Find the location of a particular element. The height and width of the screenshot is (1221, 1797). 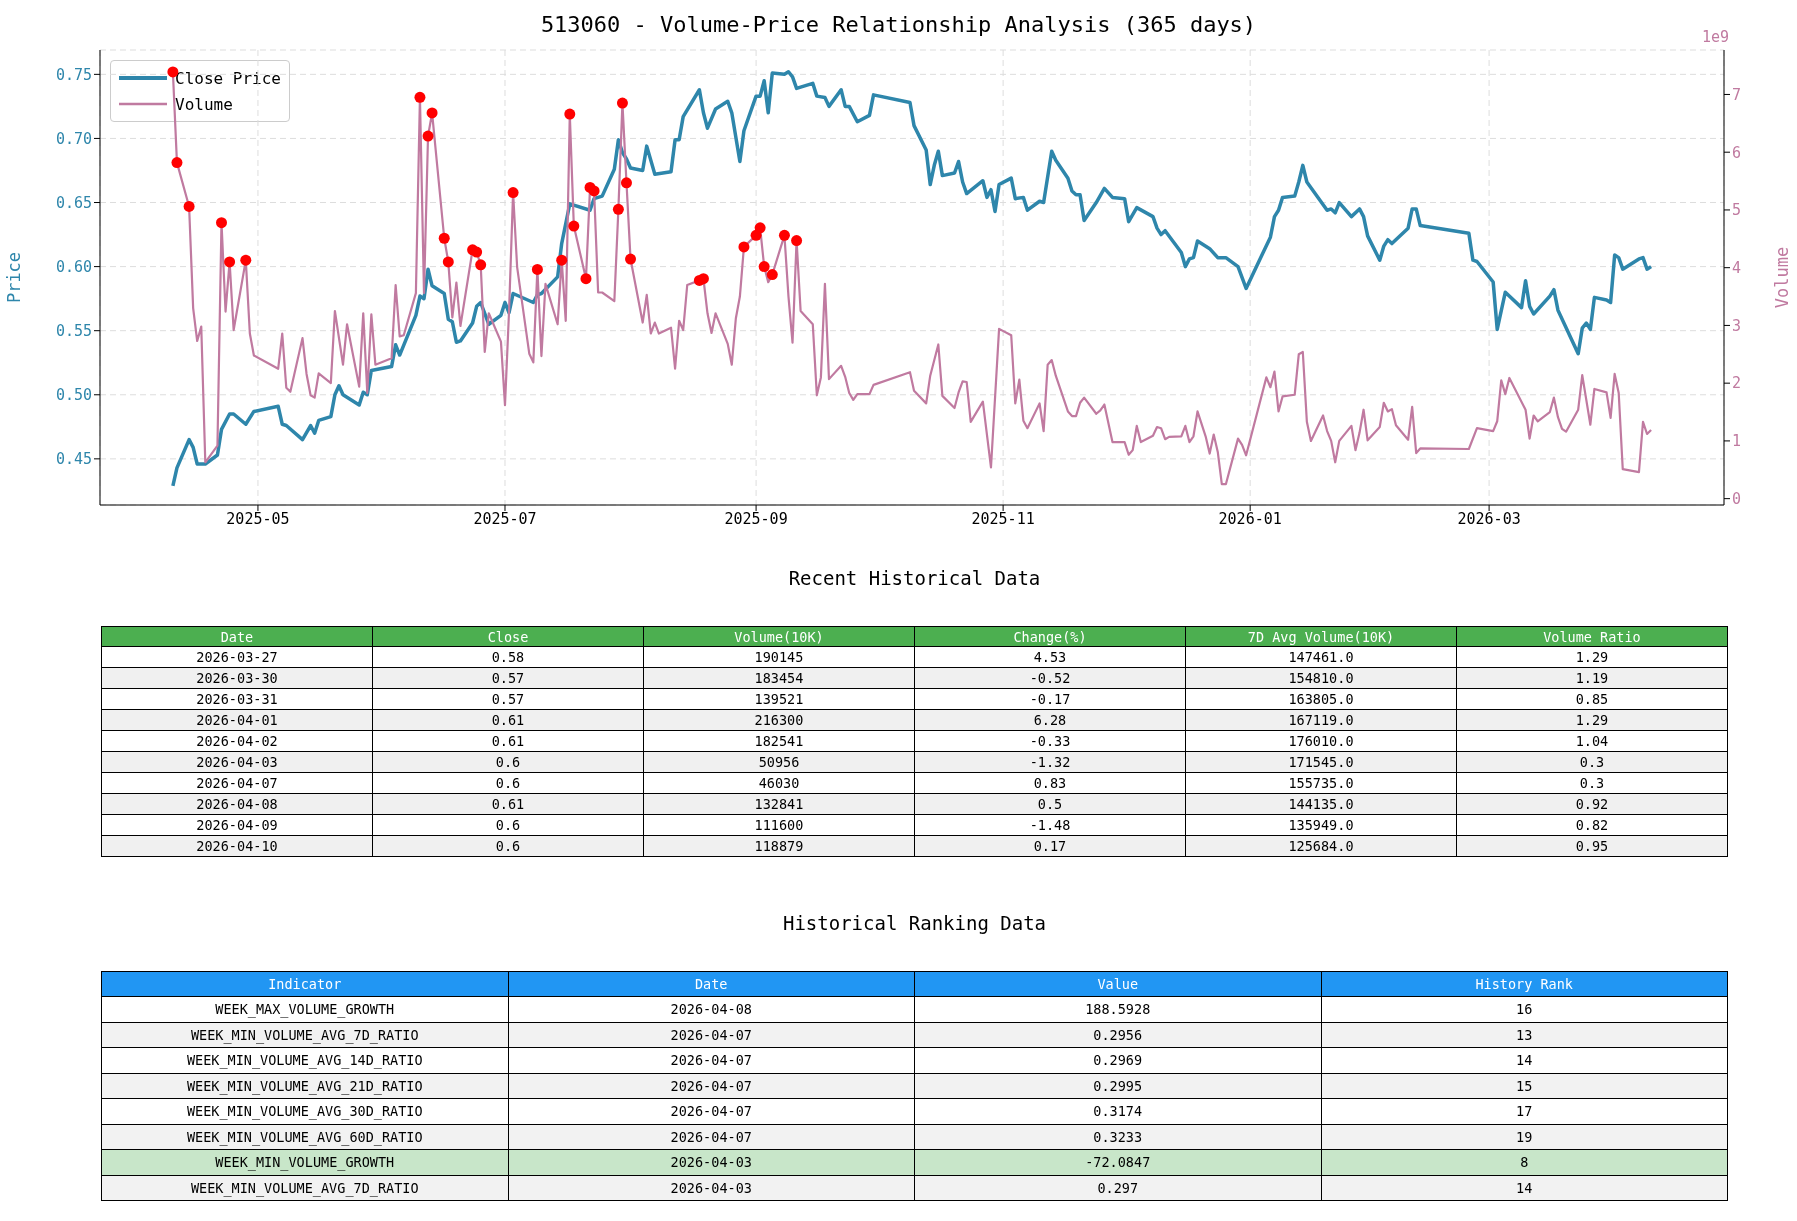

y-tick-label: 0.45 is located at coordinates (73, 459).